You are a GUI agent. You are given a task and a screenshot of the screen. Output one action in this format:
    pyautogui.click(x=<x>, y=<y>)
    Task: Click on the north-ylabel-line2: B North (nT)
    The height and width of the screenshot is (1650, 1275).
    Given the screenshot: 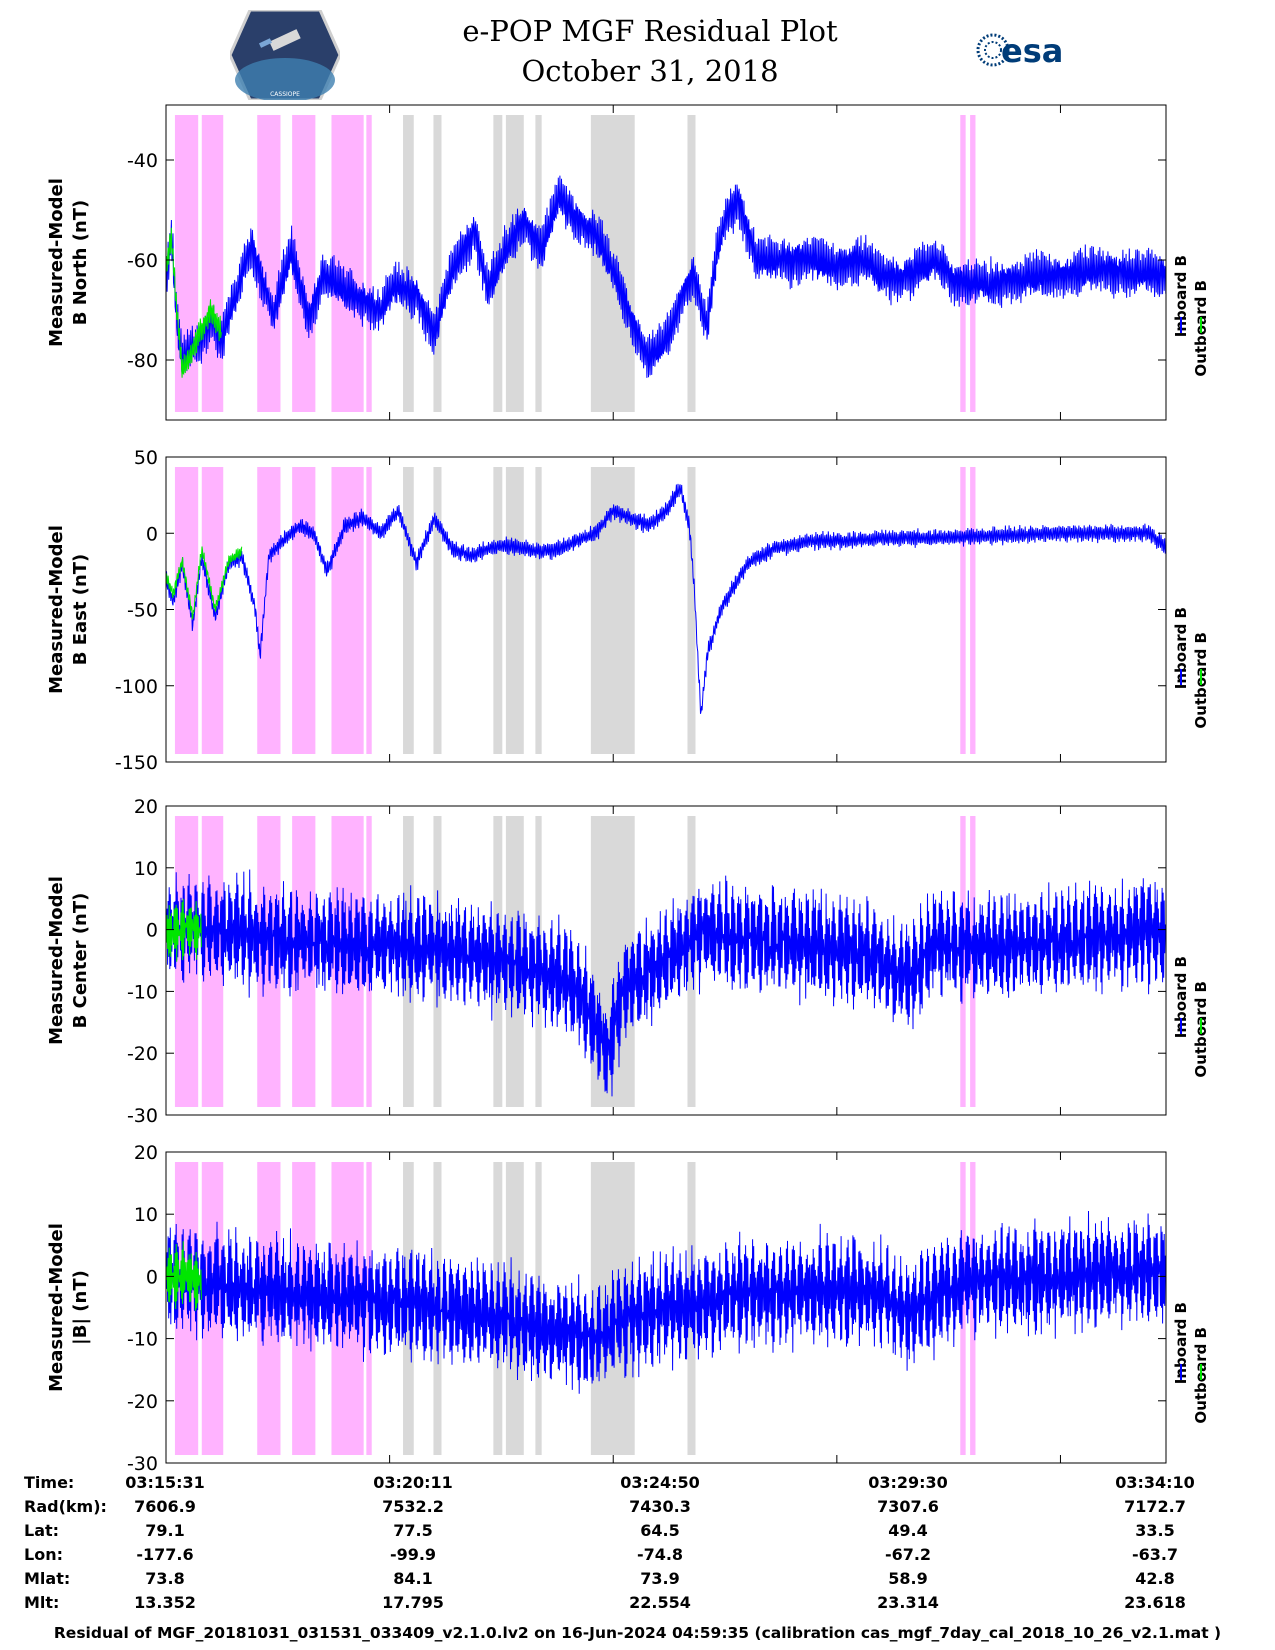 What is the action you would take?
    pyautogui.click(x=80, y=263)
    